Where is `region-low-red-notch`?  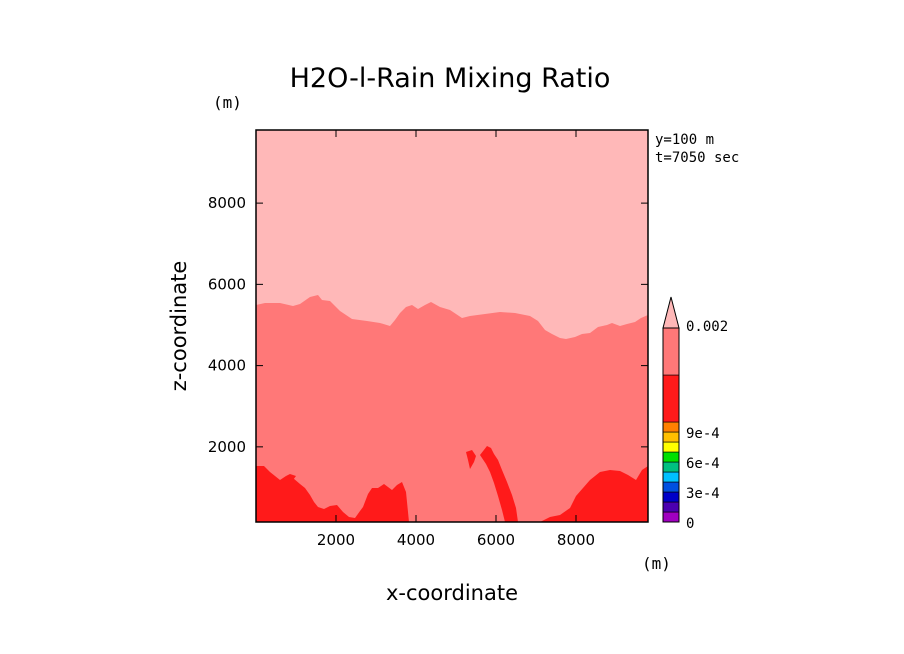
region-low-red-notch is located at coordinates (291, 477).